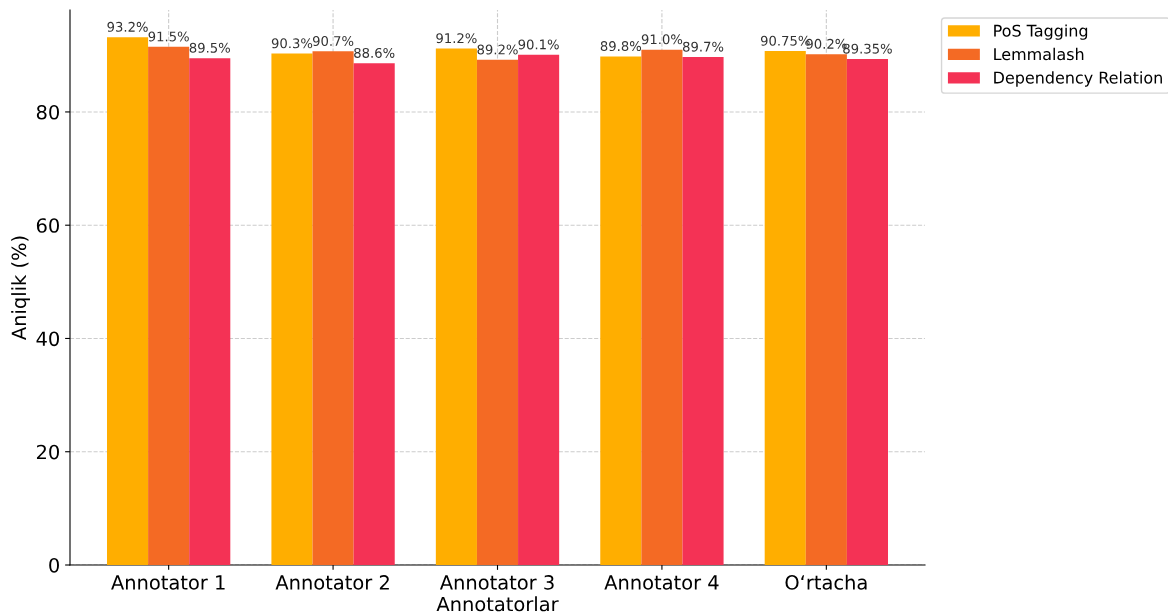  What do you see at coordinates (661, 582) in the screenshot?
I see `x-tick-label: Annotator 4` at bounding box center [661, 582].